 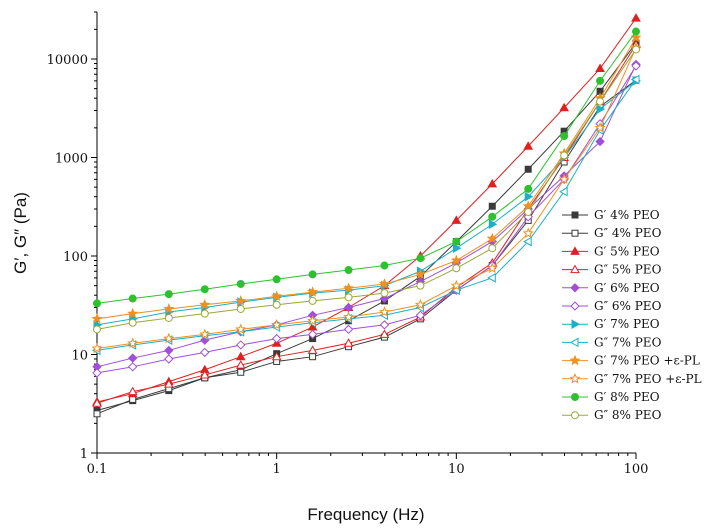 What do you see at coordinates (611, 251) in the screenshot?
I see `legend-entry: G′ 5% PEO` at bounding box center [611, 251].